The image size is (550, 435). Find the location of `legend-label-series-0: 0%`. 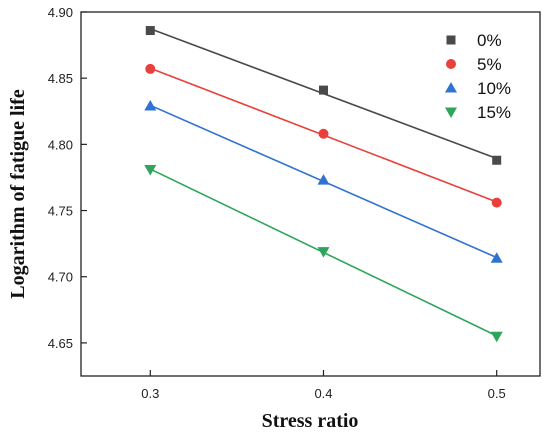

legend-label-series-0: 0% is located at coordinates (489, 40).